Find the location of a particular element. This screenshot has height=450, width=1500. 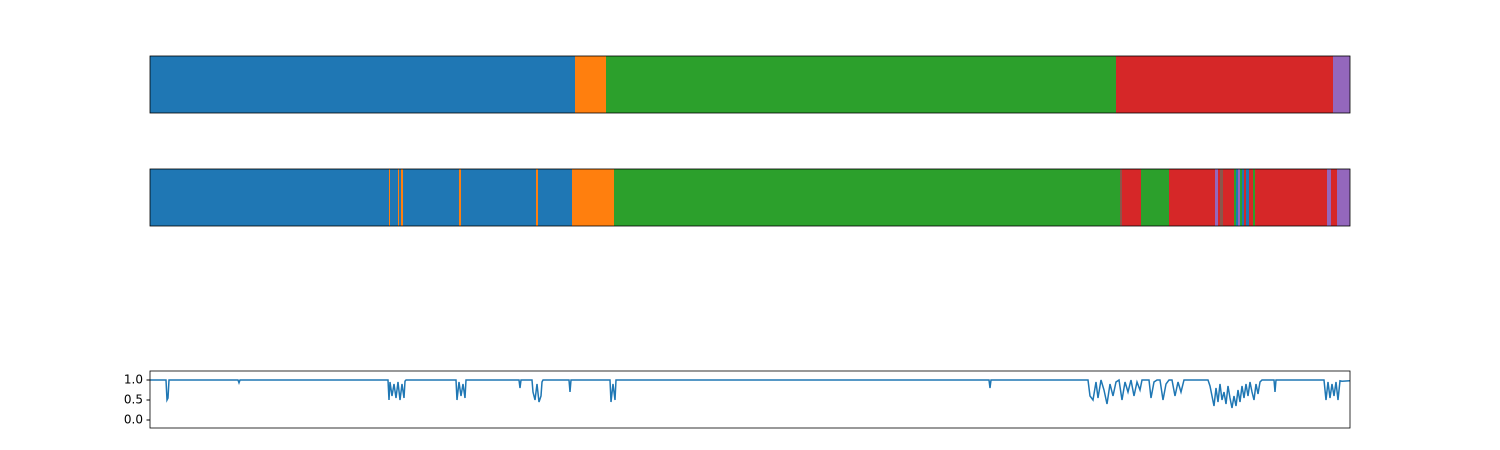

y-tick-label: 0.0 is located at coordinates (133, 420).